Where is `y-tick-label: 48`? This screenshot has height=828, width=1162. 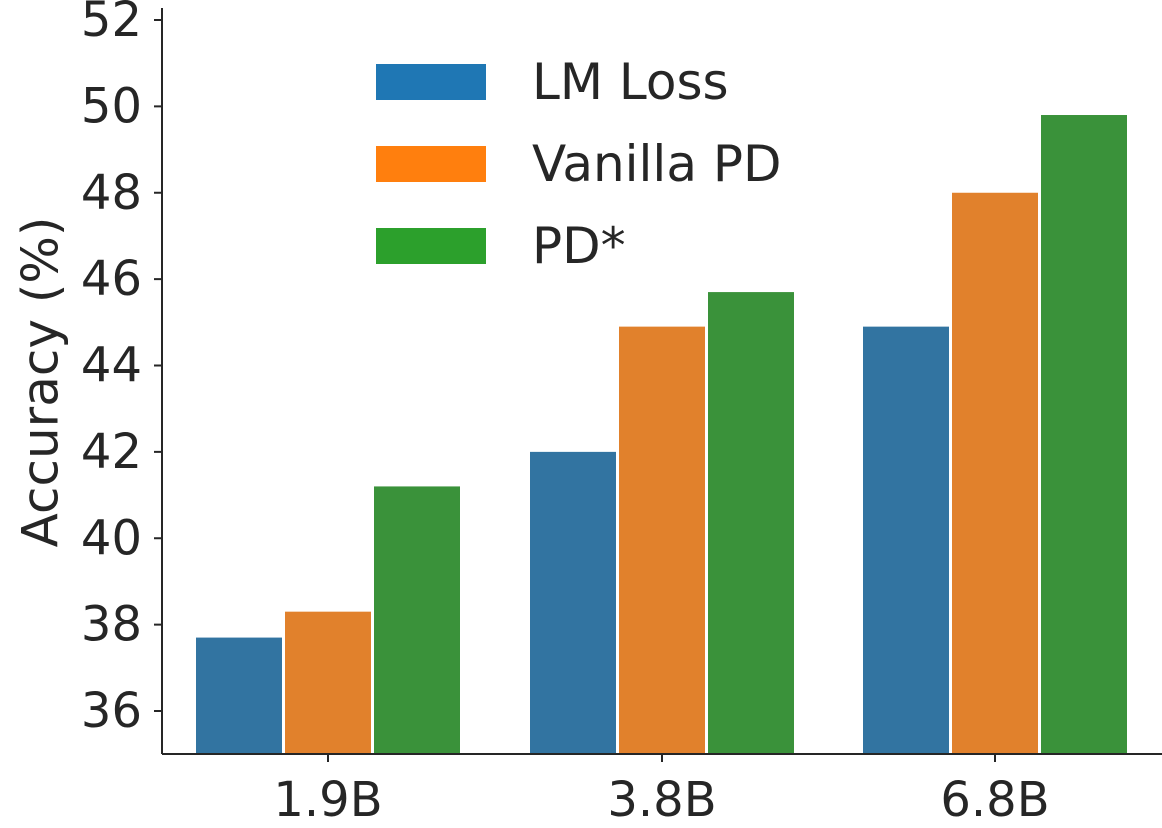
y-tick-label: 48 is located at coordinates (111, 193).